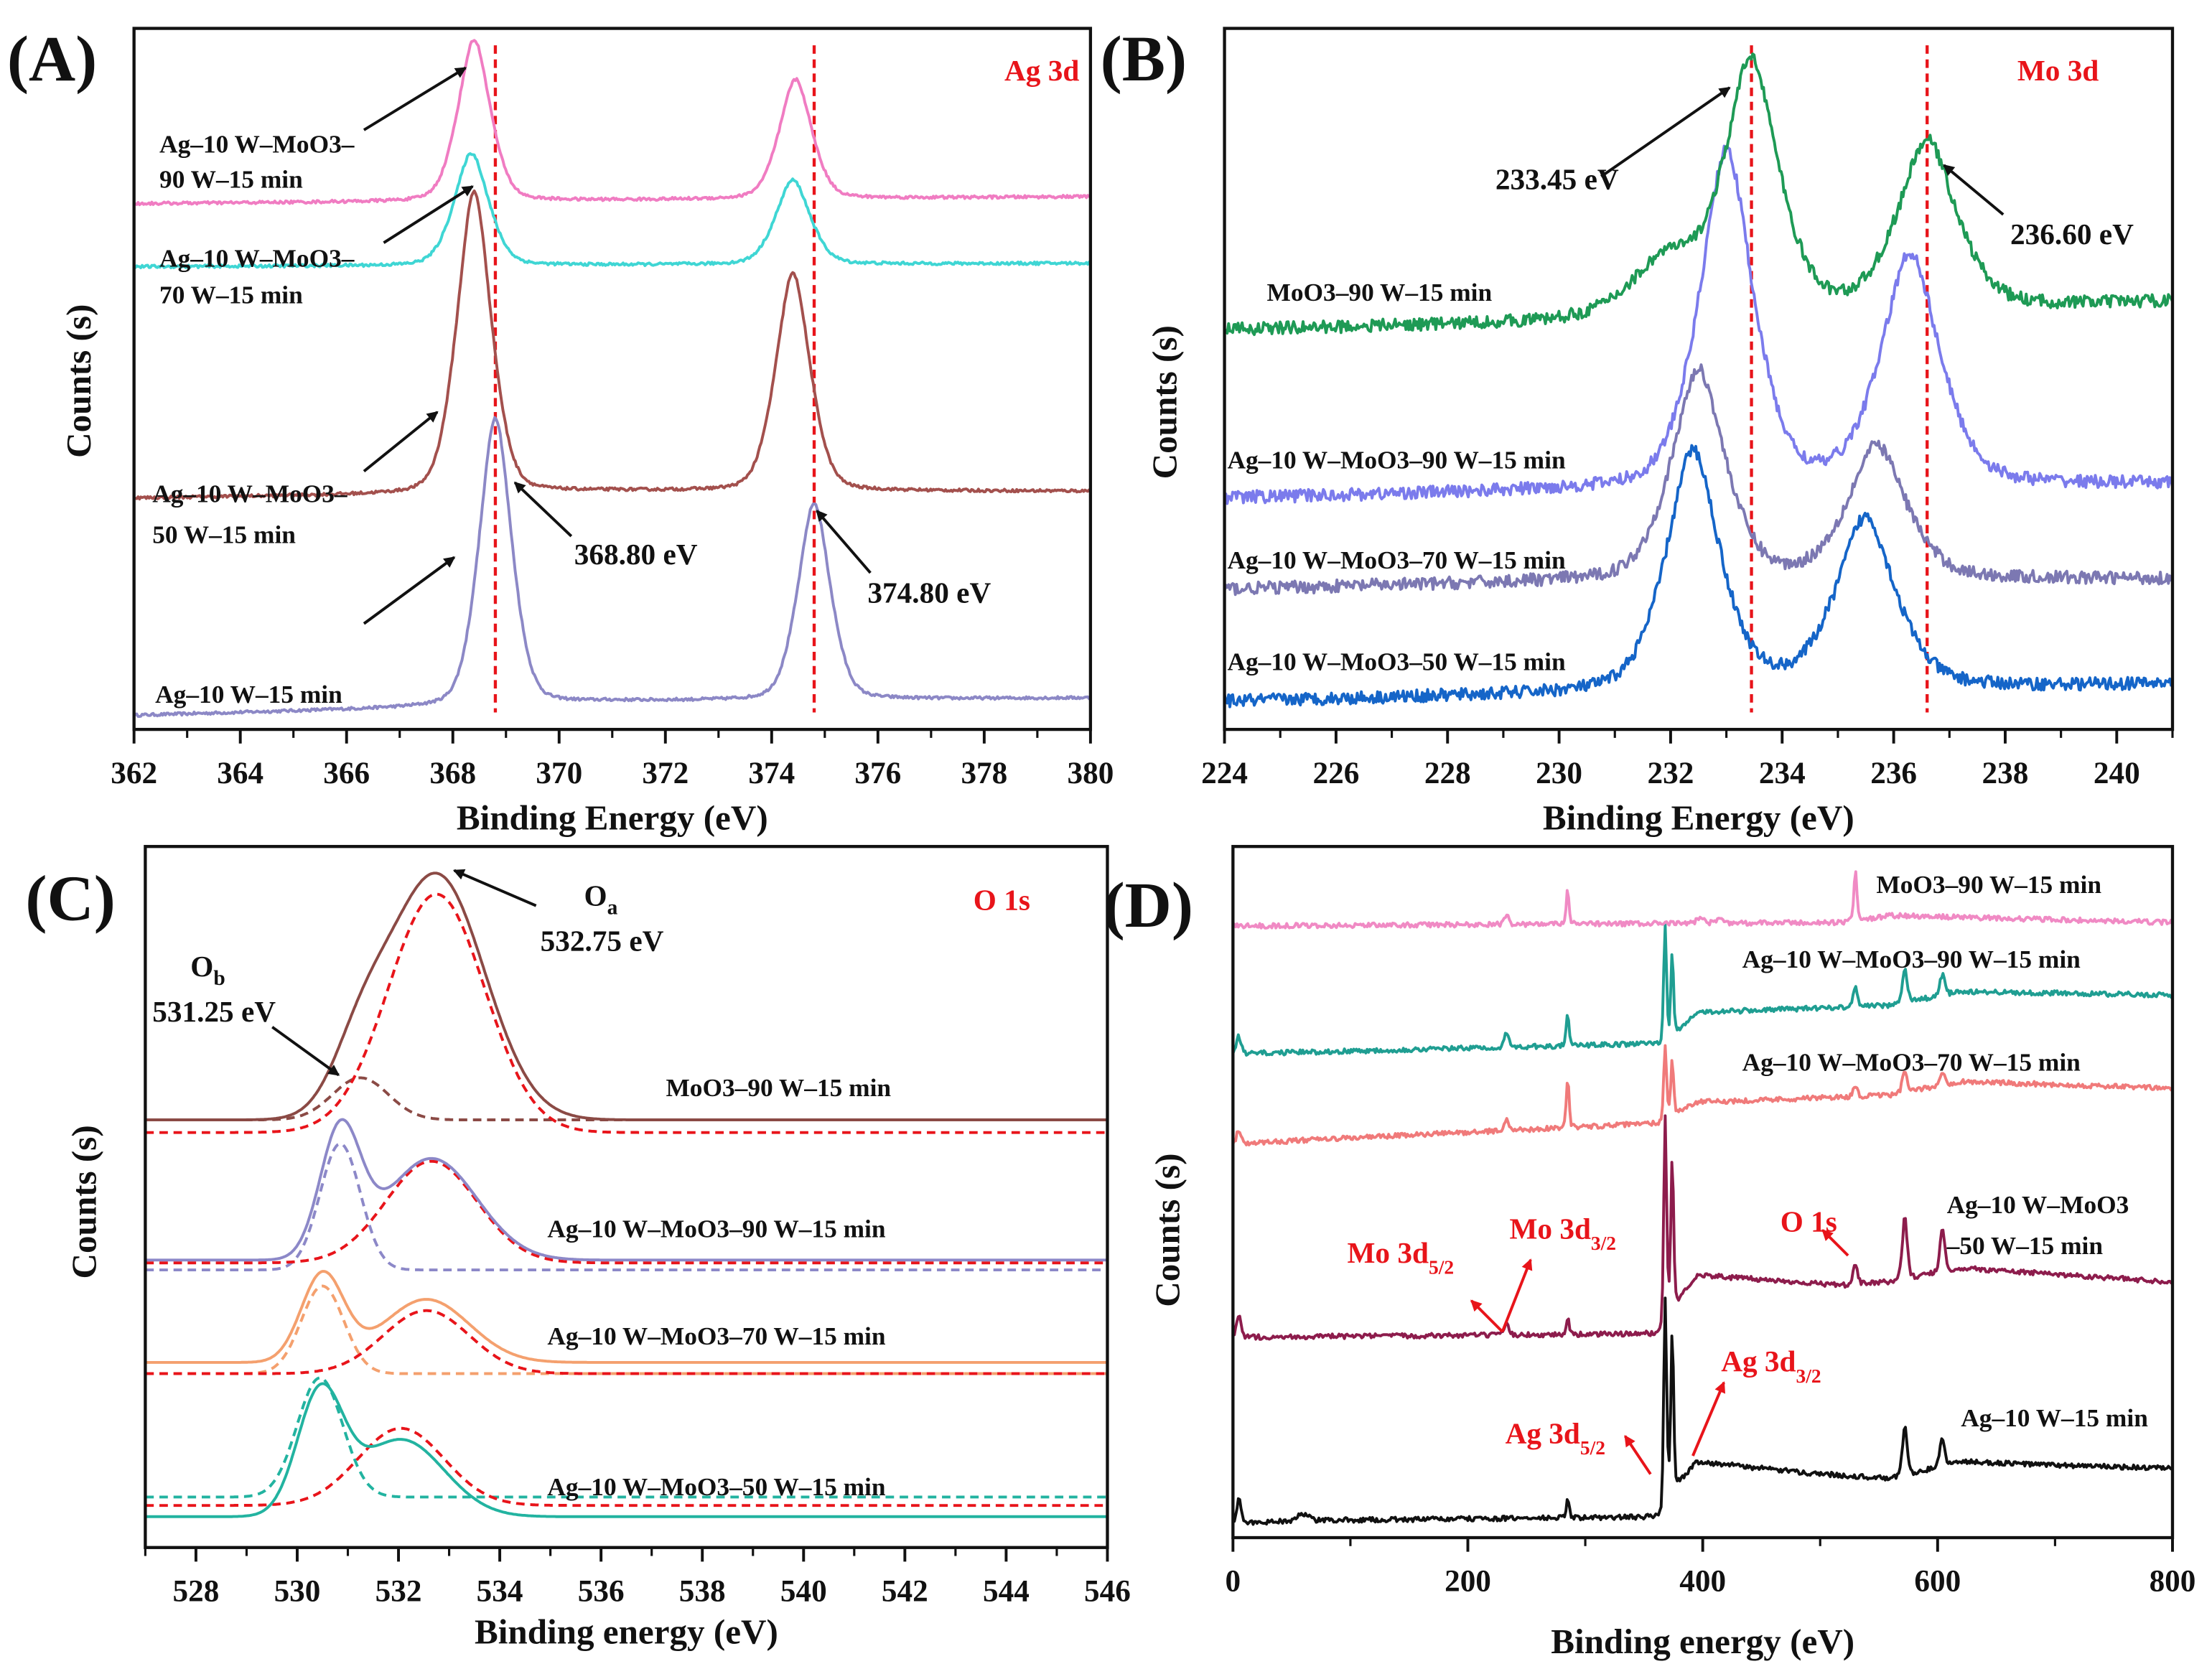 This screenshot has height=1669, width=2212. Describe the element at coordinates (1447, 773) in the screenshot. I see `x-tick-label: 228` at that location.